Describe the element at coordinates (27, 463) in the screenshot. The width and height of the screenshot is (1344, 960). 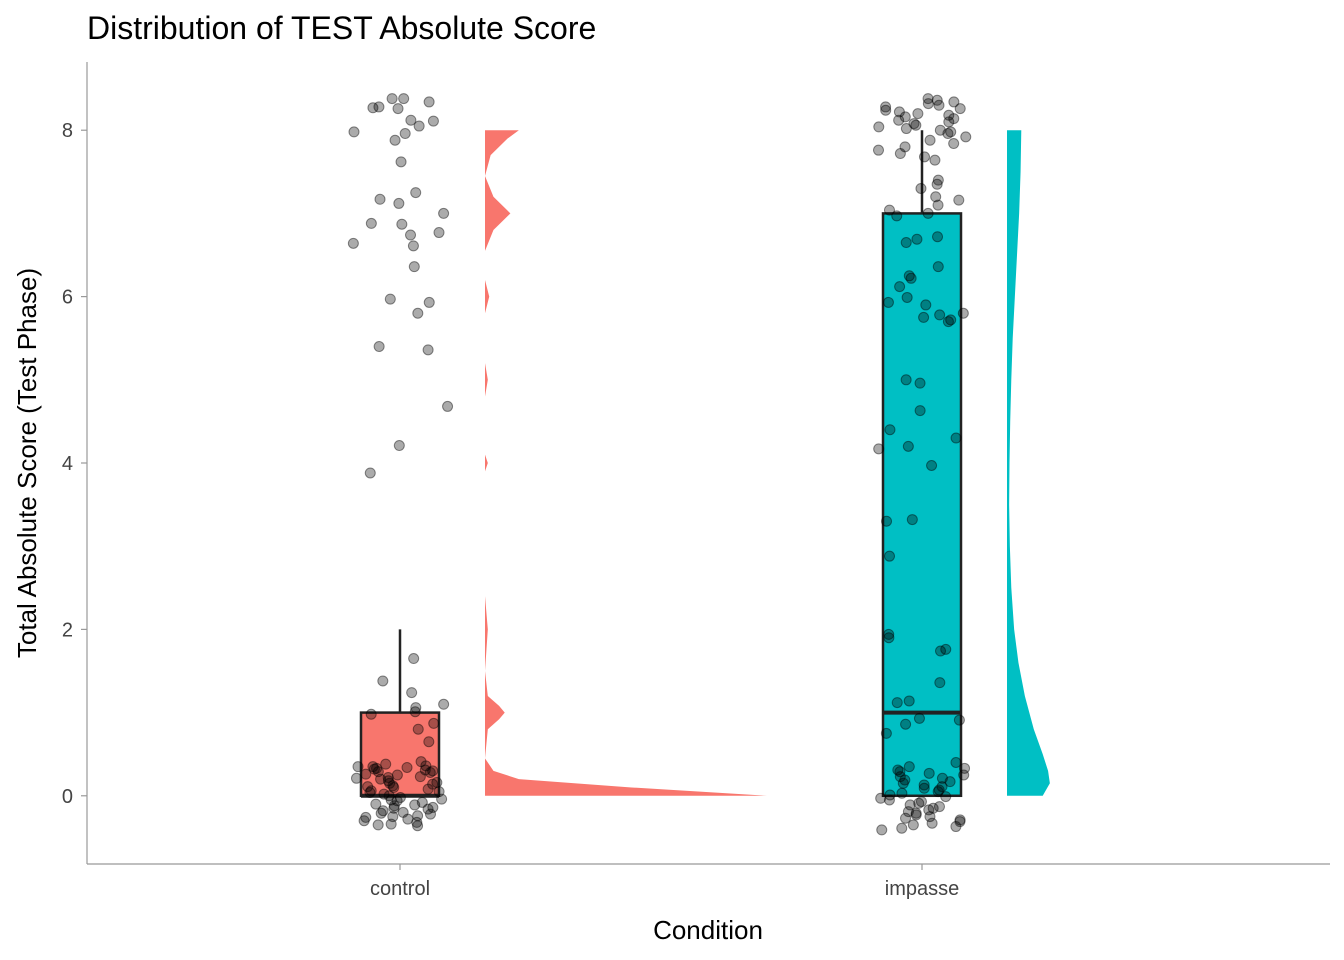
I see `y-axis-title: Total Absolute Score (Test Phase)` at that location.